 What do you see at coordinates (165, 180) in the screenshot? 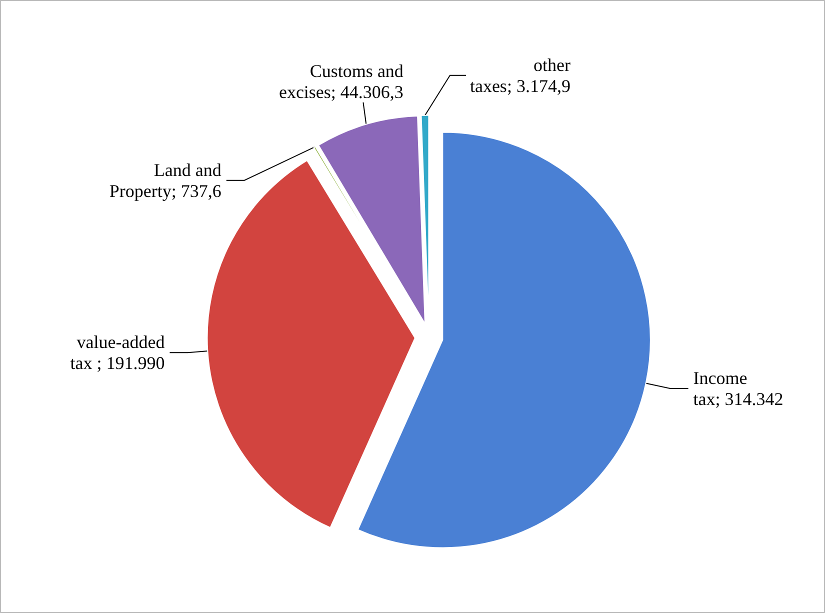
I see `slice-label: Land and Property; 737,6` at bounding box center [165, 180].